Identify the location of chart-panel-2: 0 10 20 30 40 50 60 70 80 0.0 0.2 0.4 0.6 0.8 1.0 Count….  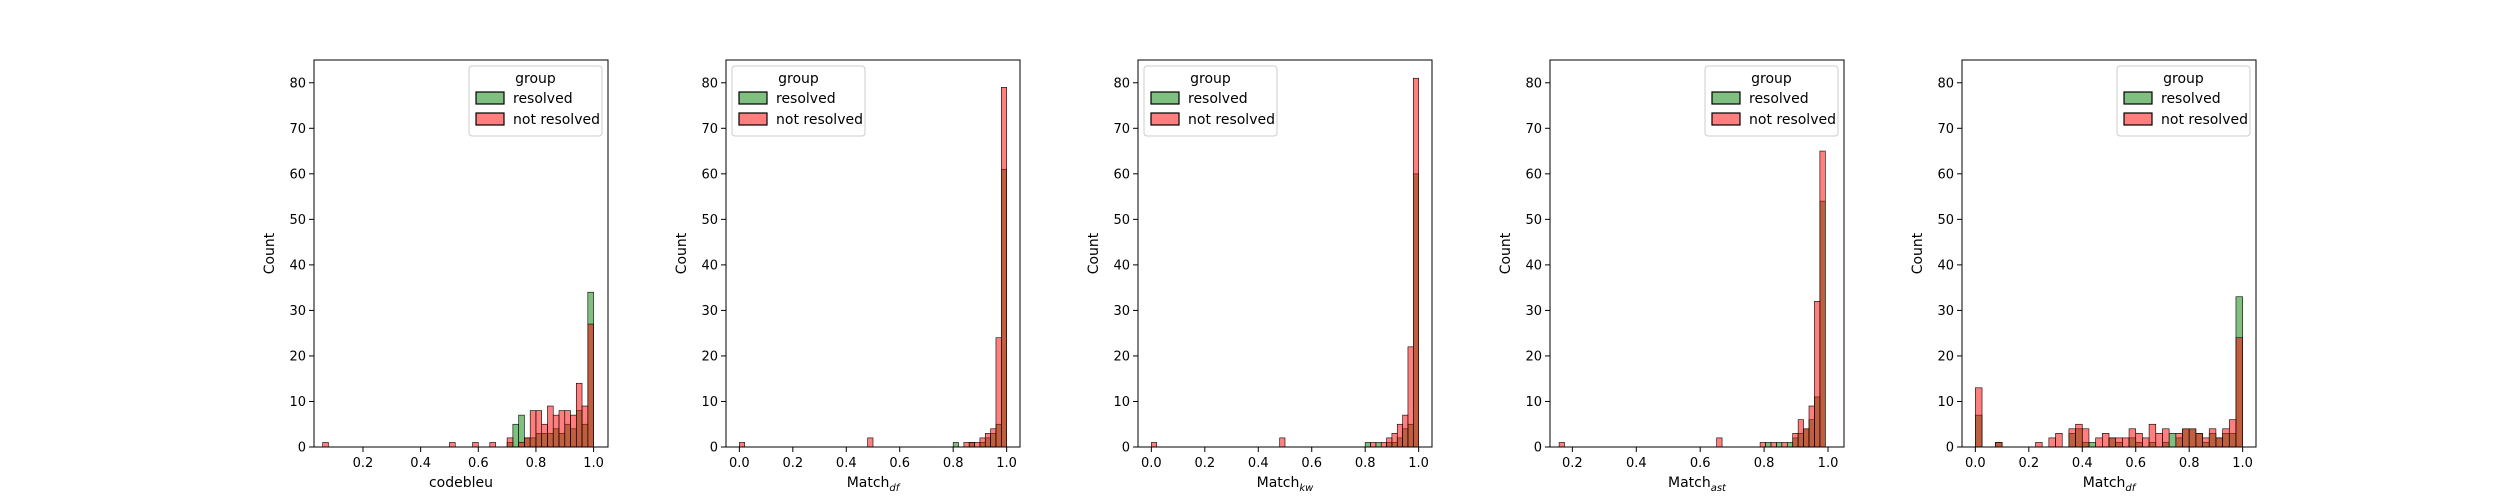
(847, 276).